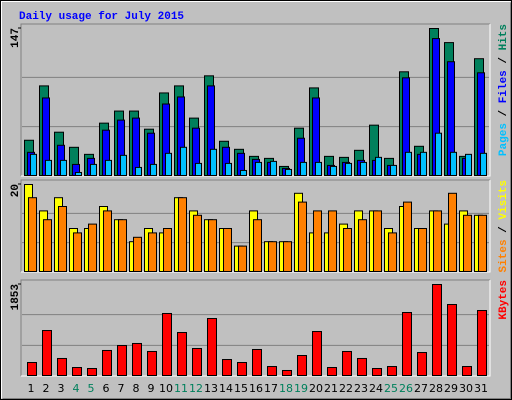  What do you see at coordinates (504, 200) in the screenshot?
I see `legend-entry: Visits` at bounding box center [504, 200].